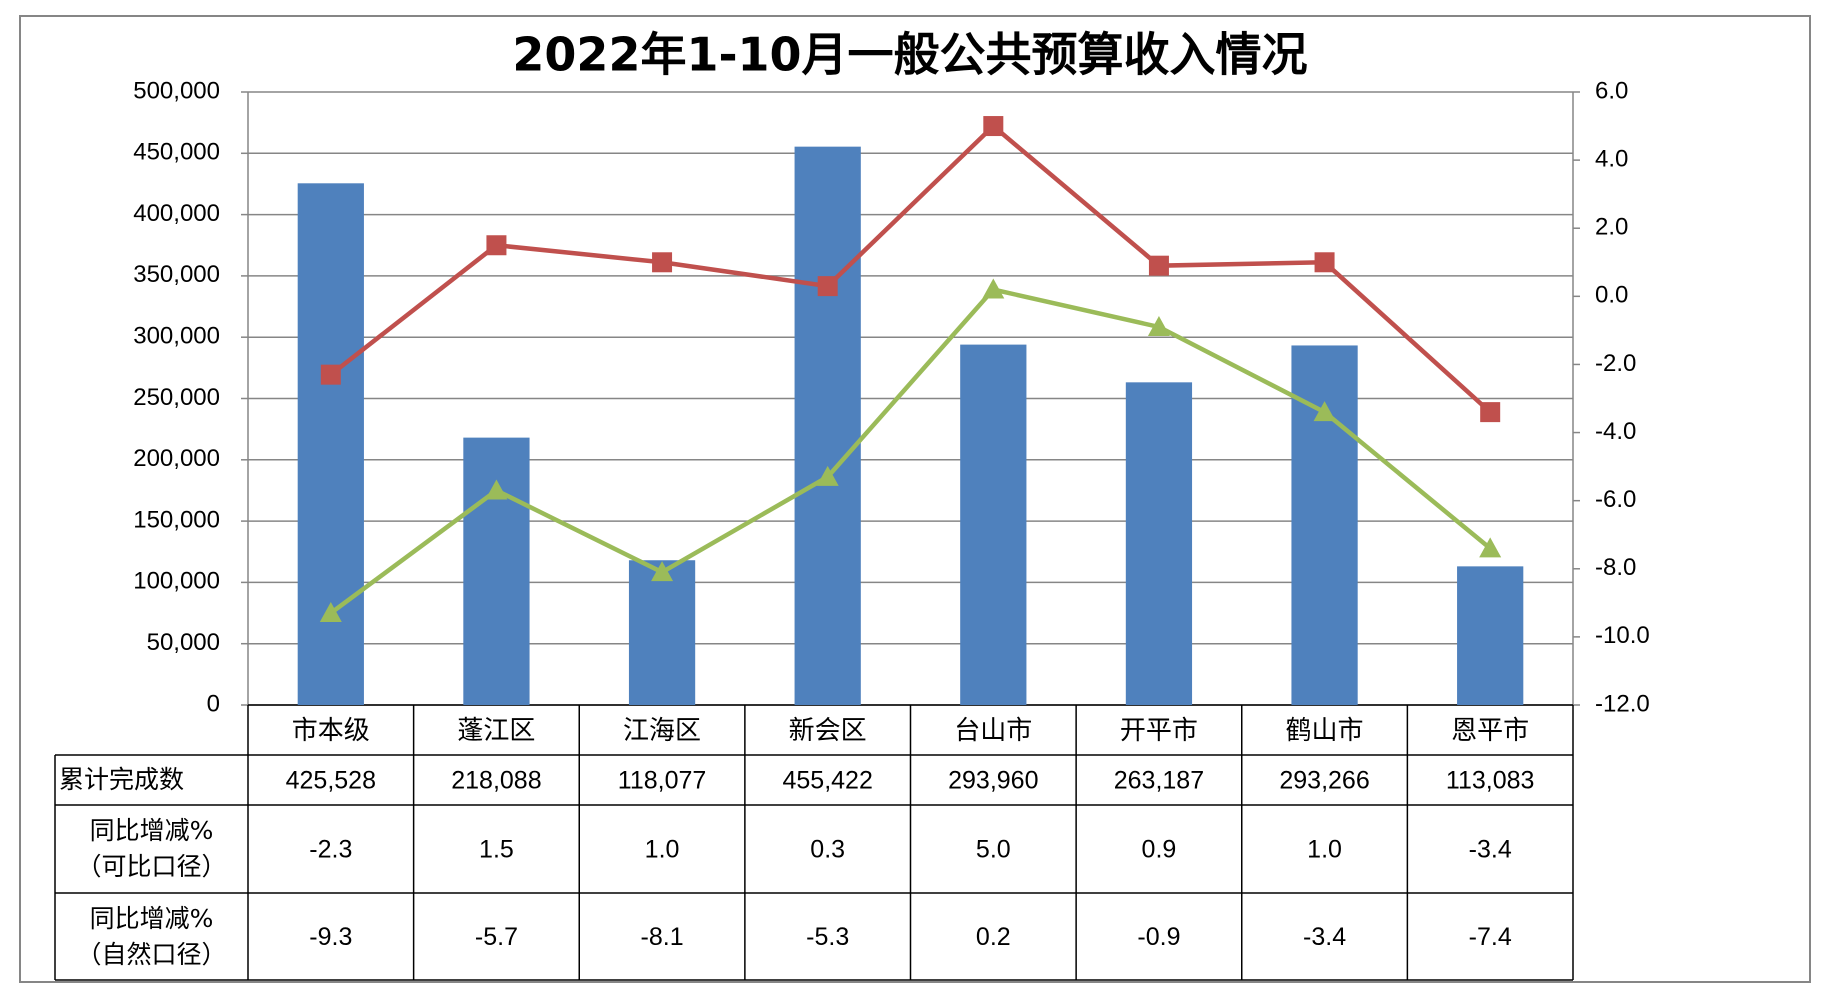 This screenshot has height=1000, width=1831. What do you see at coordinates (176, 336) in the screenshot?
I see `y-tick-label: 300,000` at bounding box center [176, 336].